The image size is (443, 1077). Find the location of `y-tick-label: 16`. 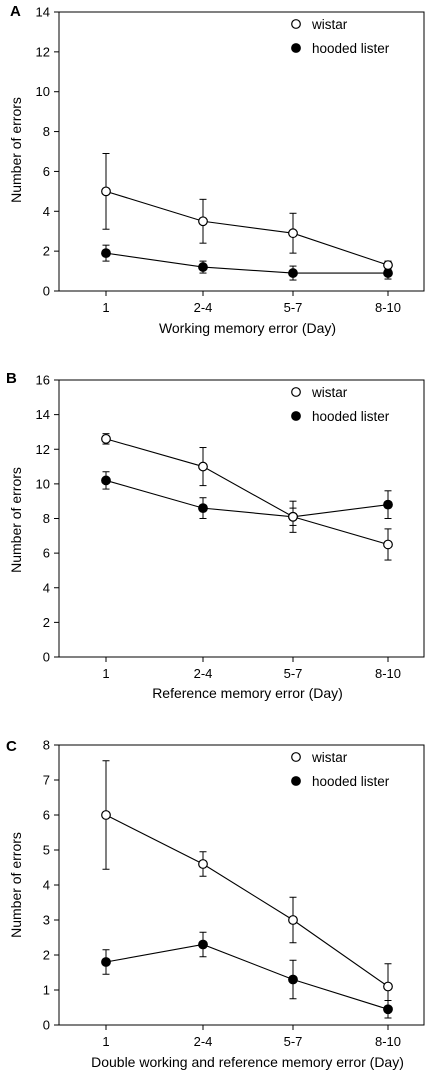

y-tick-label: 16 is located at coordinates (43, 380).